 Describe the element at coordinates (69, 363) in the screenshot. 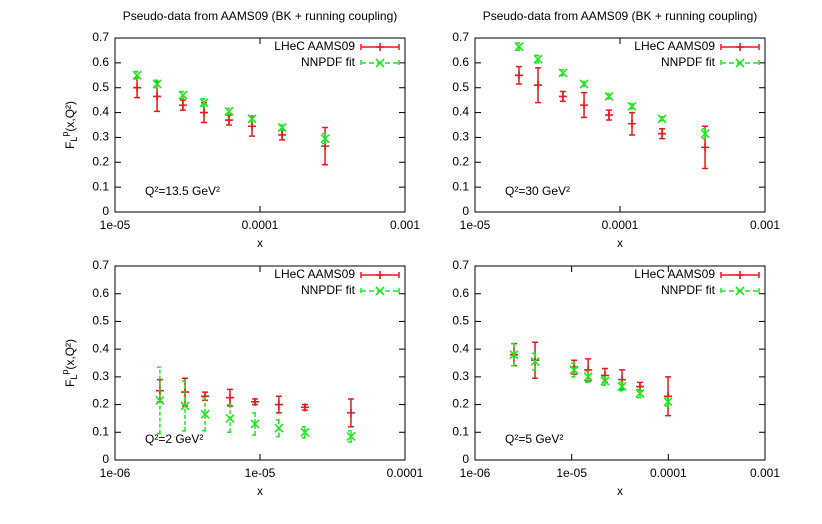

I see `y-axis-label: FLp(x,Q²)` at that location.